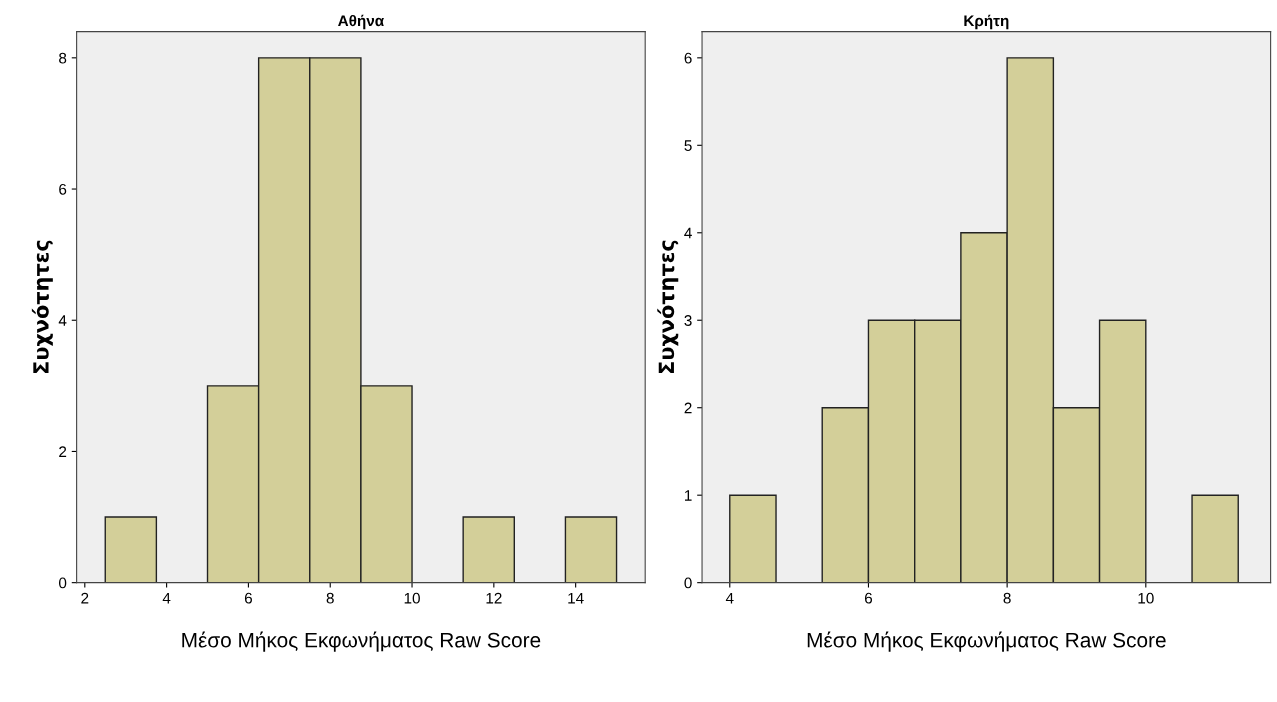  What do you see at coordinates (986, 22) in the screenshot?
I see `chart-title: Κρήτη` at bounding box center [986, 22].